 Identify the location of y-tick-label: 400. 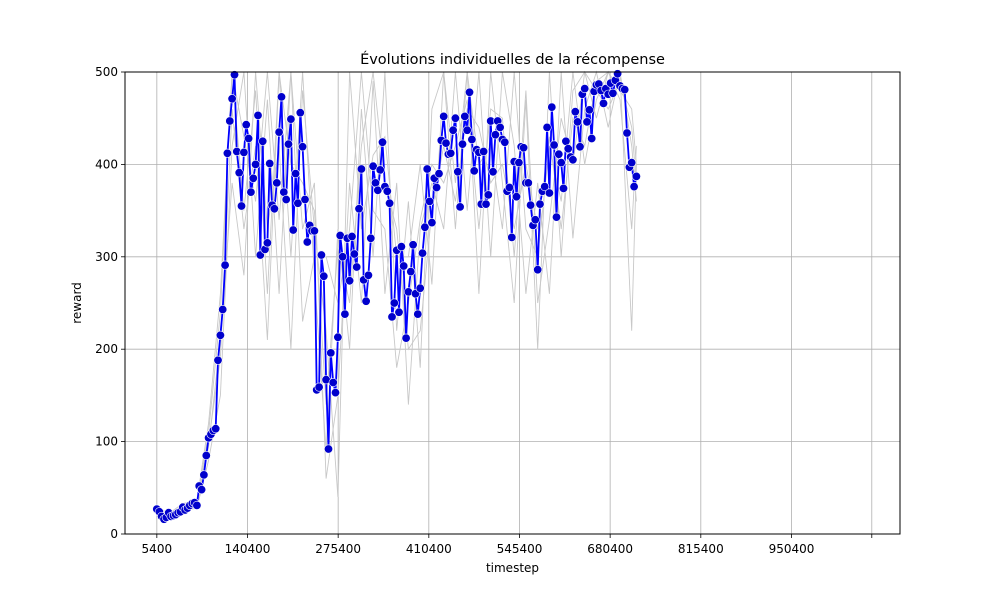
(106, 164).